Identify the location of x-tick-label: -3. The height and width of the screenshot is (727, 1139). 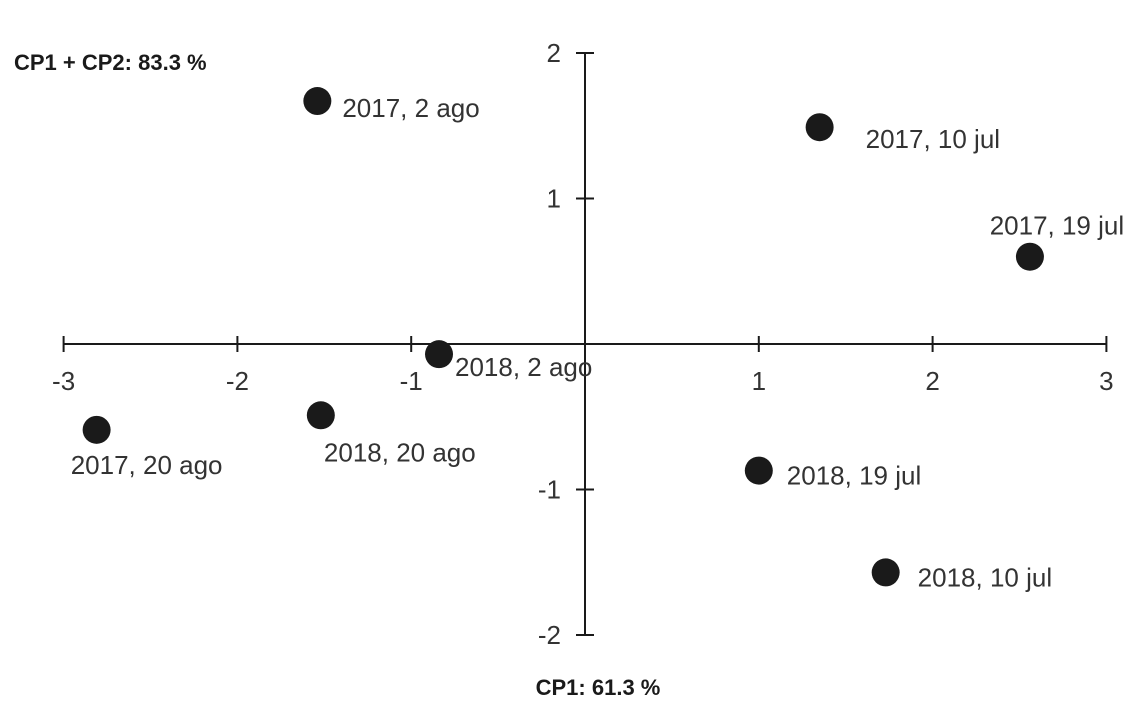
(63, 381).